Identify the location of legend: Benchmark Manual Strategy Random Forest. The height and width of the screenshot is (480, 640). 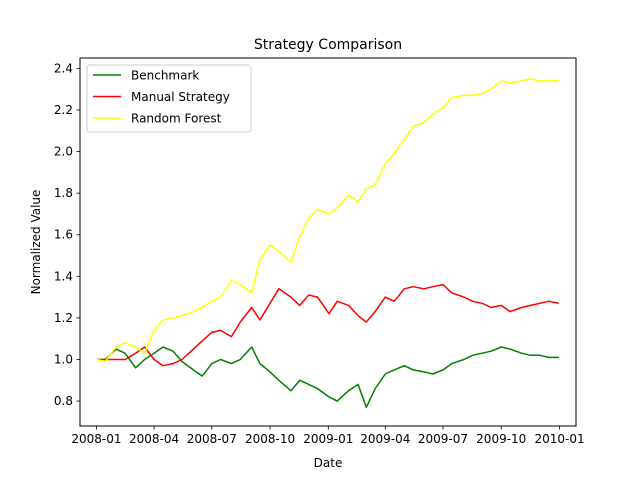
(169, 98).